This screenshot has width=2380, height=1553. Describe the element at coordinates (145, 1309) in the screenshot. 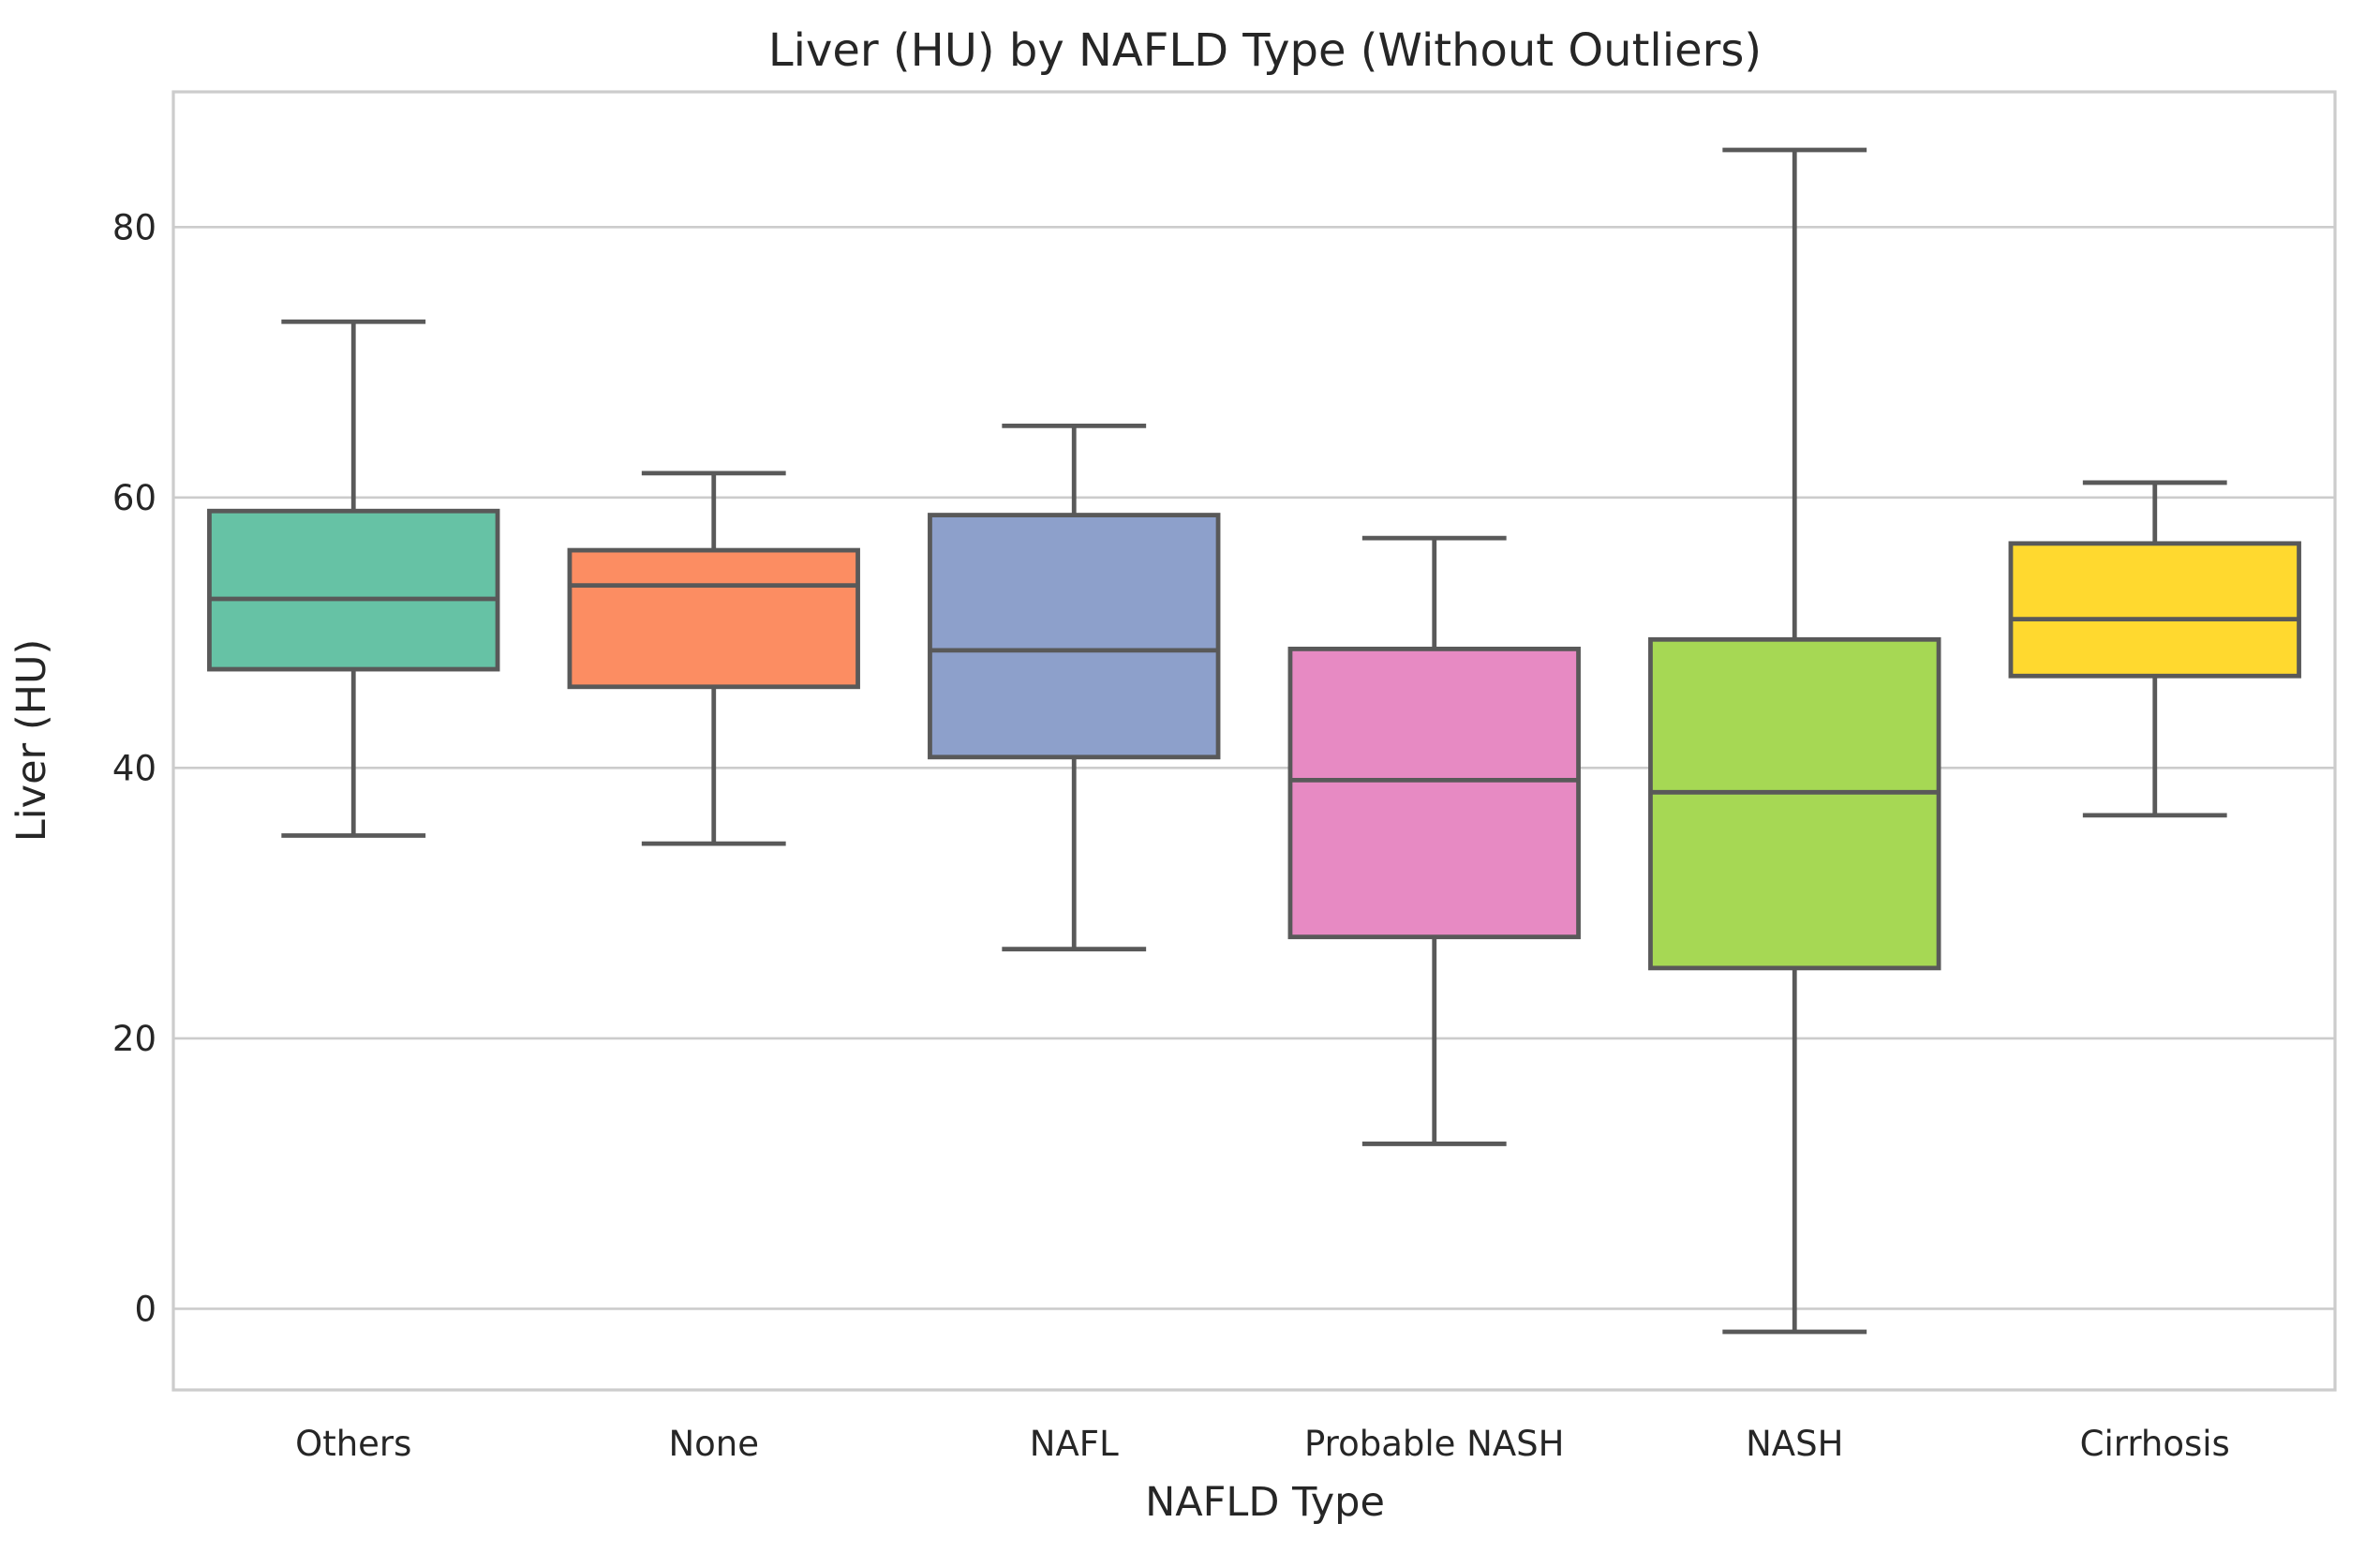

I see `y-tick-label: 0` at that location.